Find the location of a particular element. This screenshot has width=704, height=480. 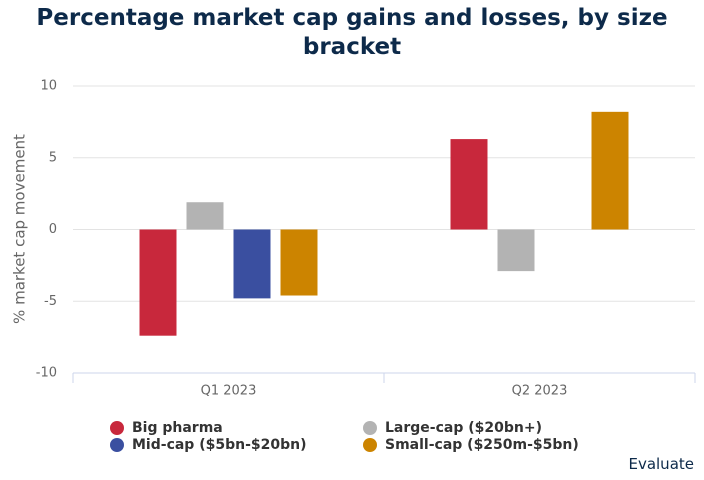

x-tick-label: Q2 2023 is located at coordinates (540, 391).